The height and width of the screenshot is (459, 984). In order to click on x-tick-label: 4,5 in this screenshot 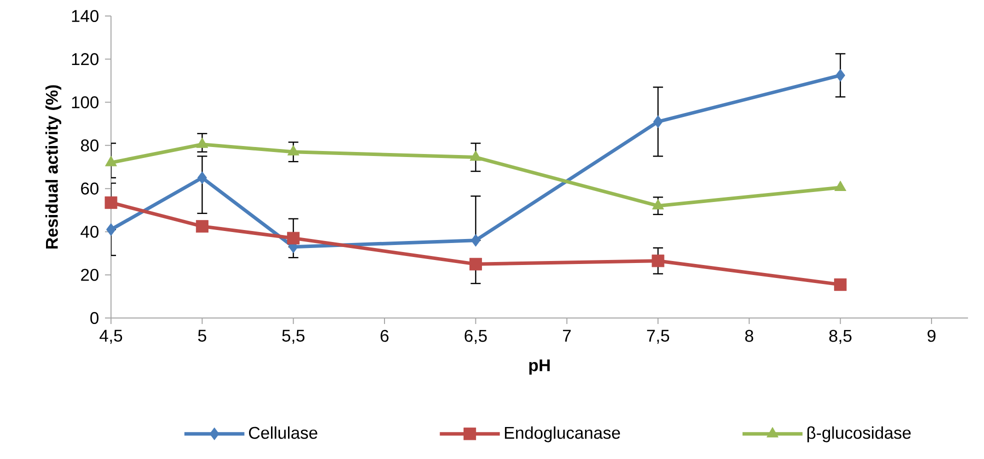, I will do `click(111, 337)`.